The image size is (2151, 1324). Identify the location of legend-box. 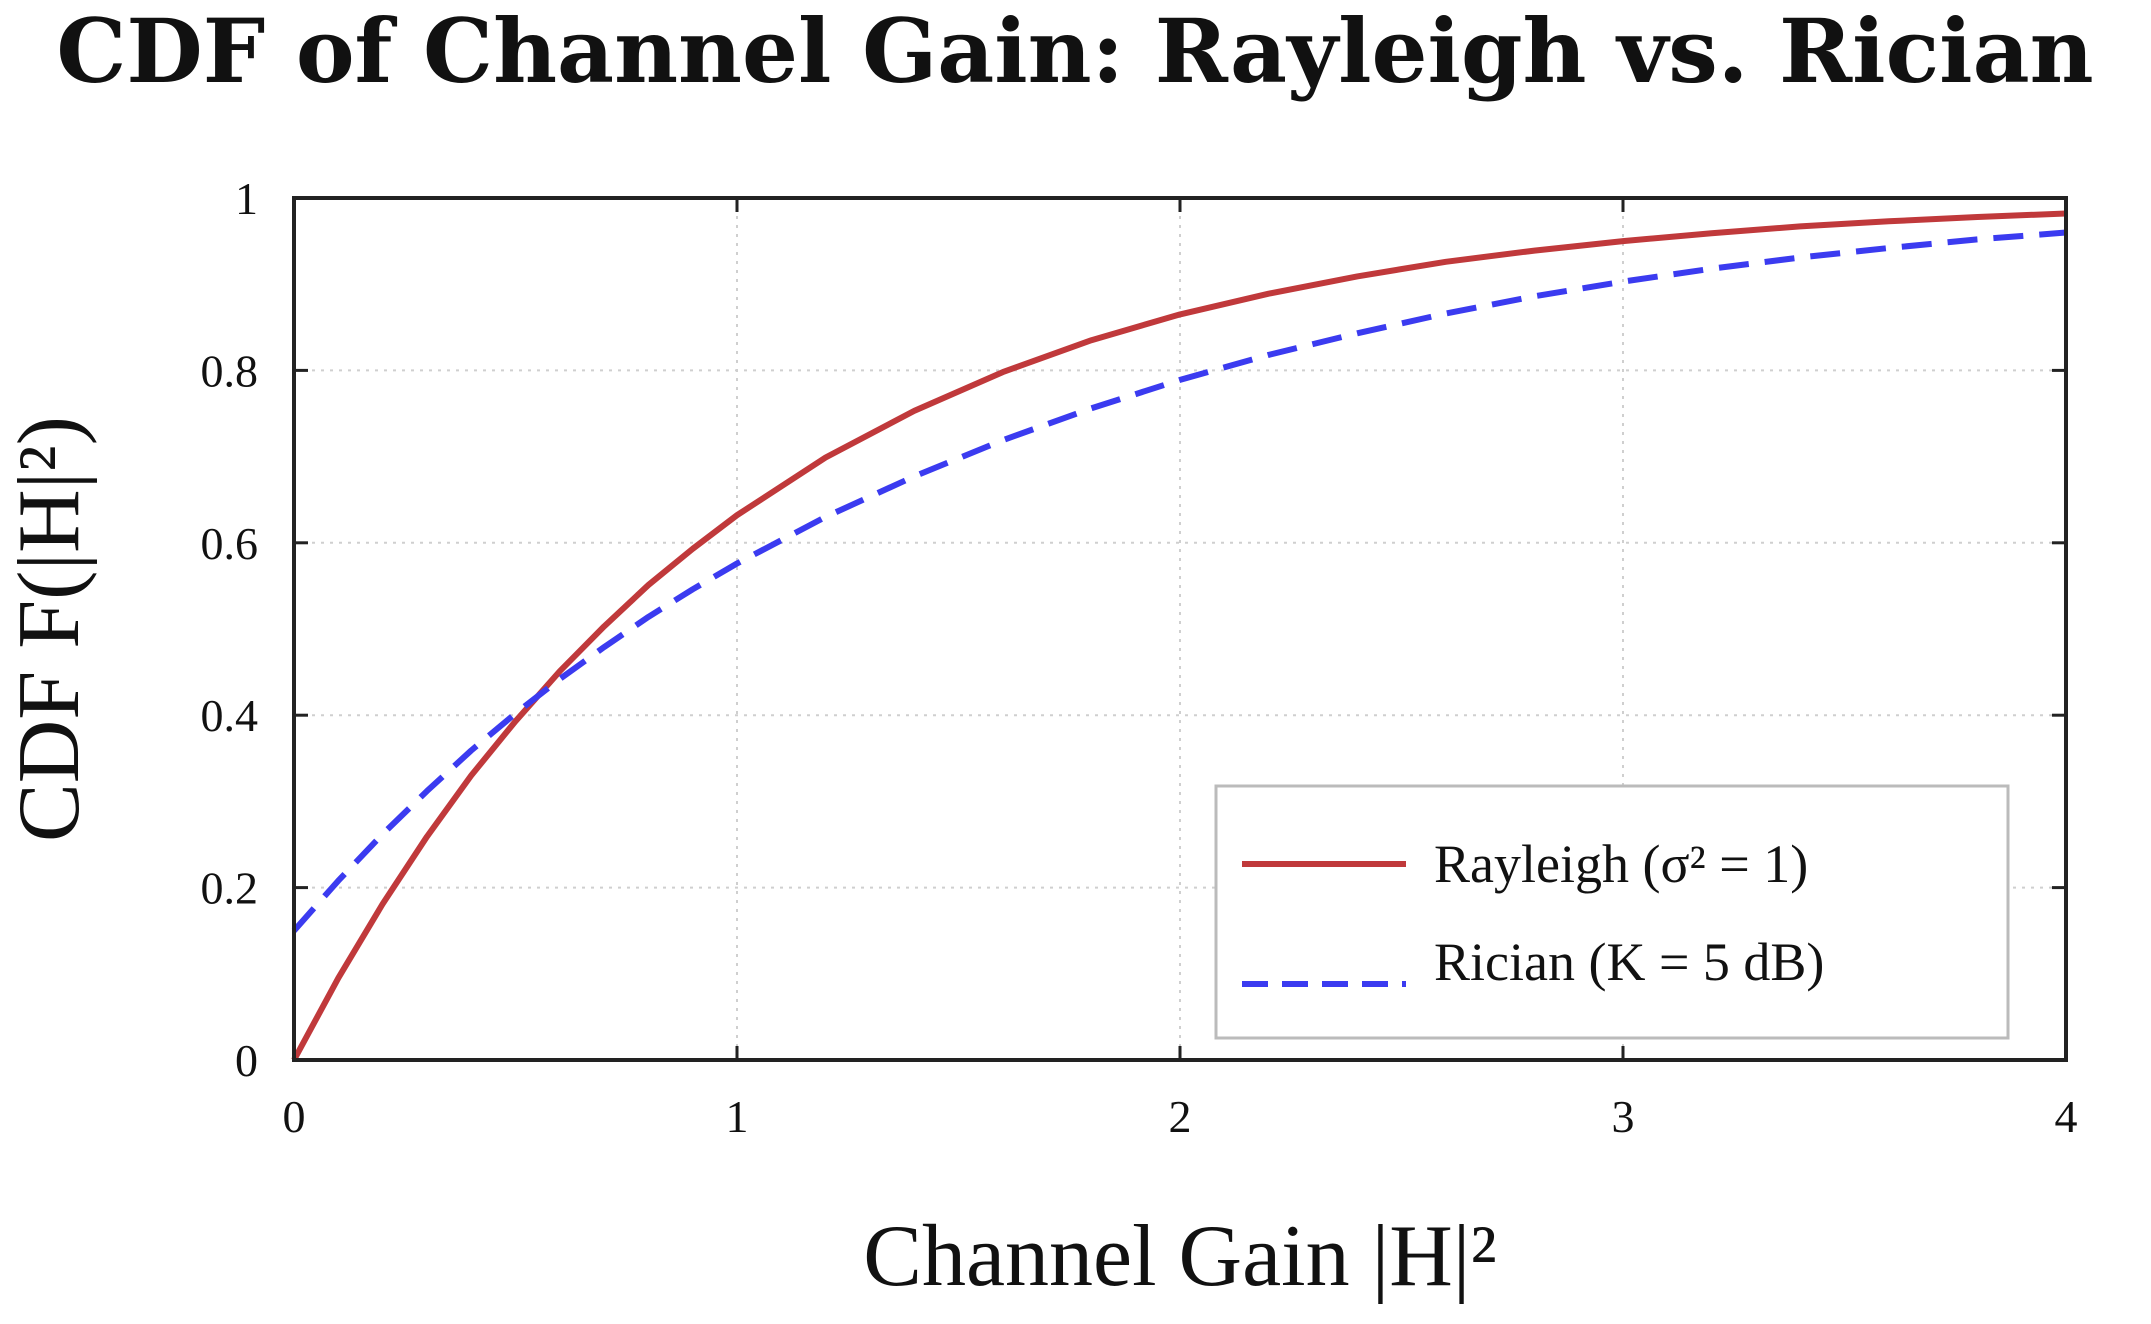
(1612, 912).